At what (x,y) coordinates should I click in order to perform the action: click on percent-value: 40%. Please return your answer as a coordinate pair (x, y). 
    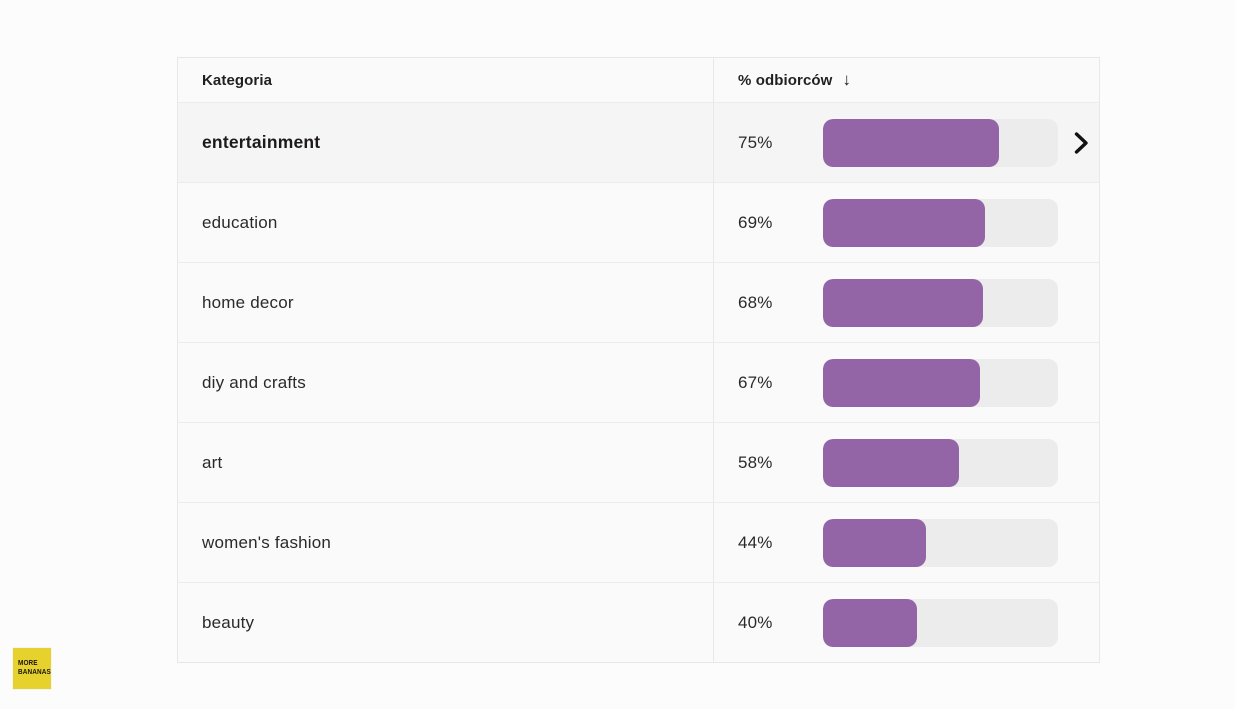
    Looking at the image, I should click on (755, 622).